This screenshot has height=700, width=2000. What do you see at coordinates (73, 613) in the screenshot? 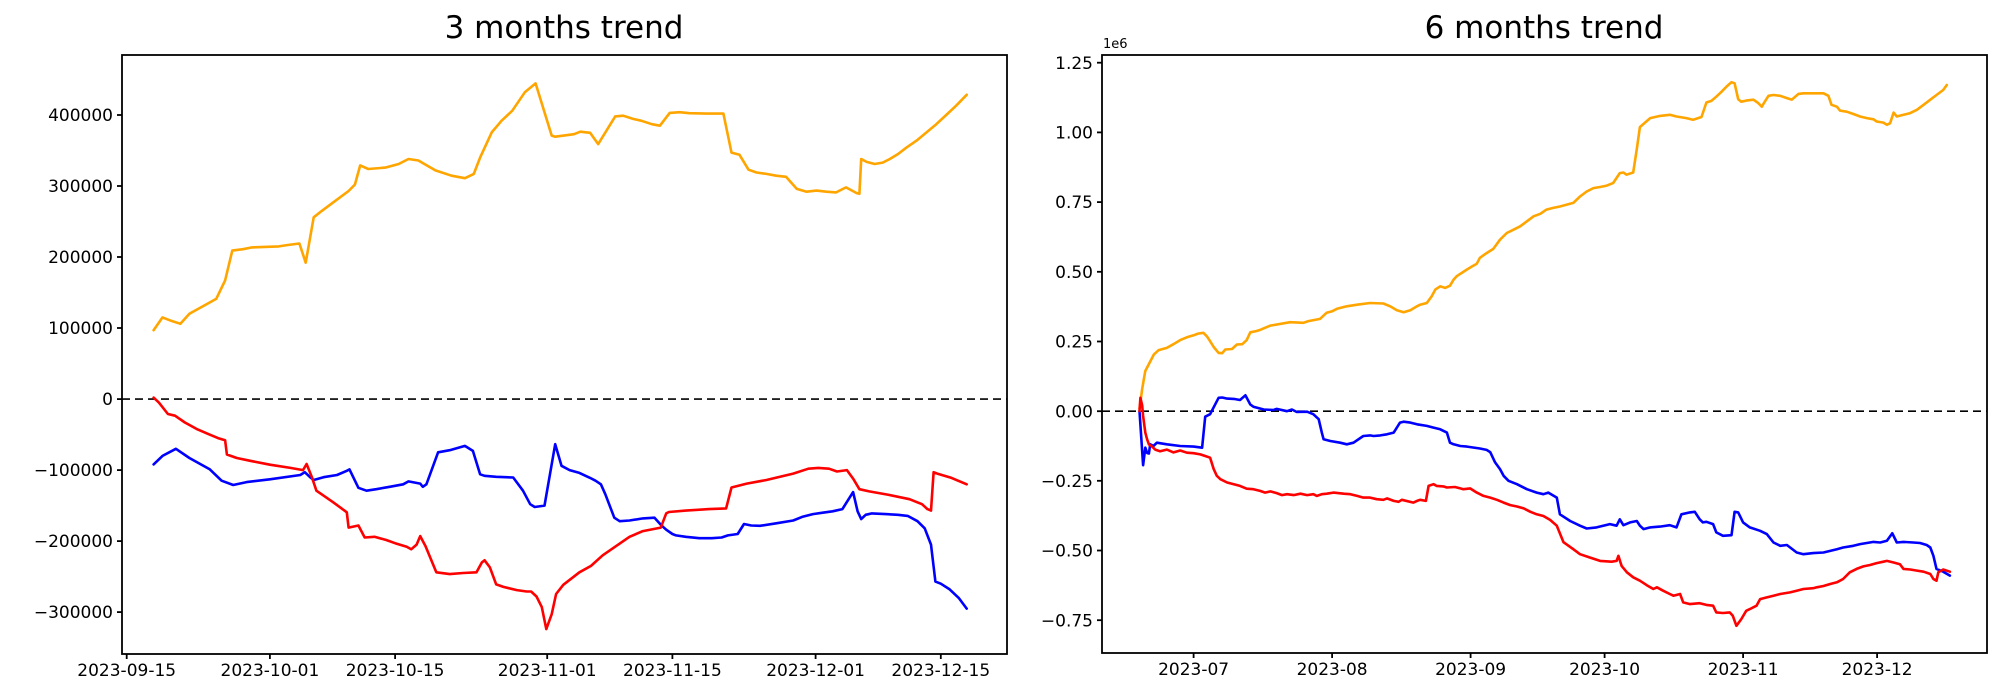
I see `y-tick-label: −300000` at bounding box center [73, 613].